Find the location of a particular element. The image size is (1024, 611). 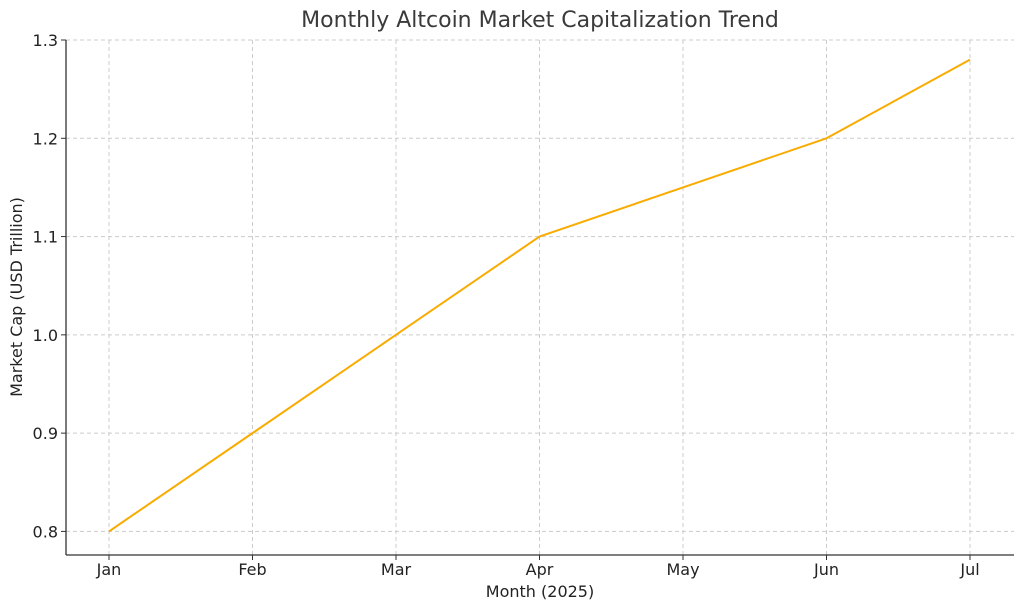

x-tick-label: Feb is located at coordinates (252, 569).